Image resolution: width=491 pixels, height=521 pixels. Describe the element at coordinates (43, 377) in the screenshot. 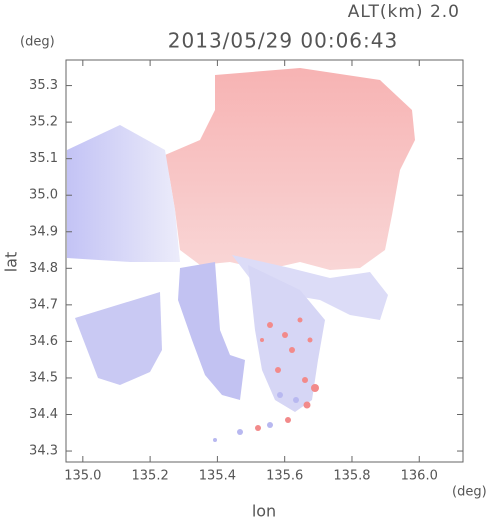

I see `y-tick-label: 34.5` at that location.